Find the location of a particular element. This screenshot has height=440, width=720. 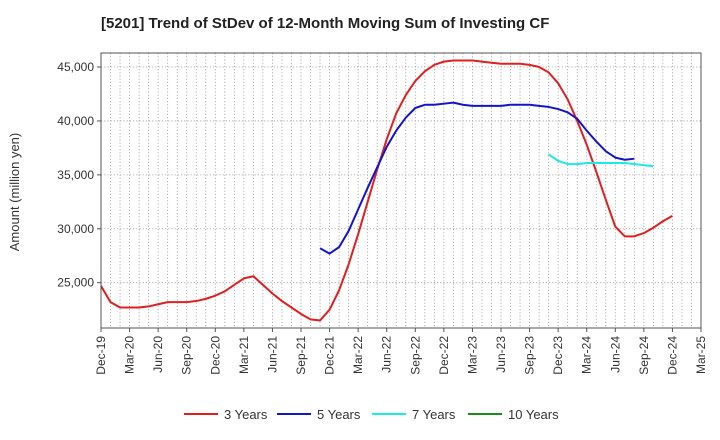

x-tick-label: Jun-20 is located at coordinates (158, 354).